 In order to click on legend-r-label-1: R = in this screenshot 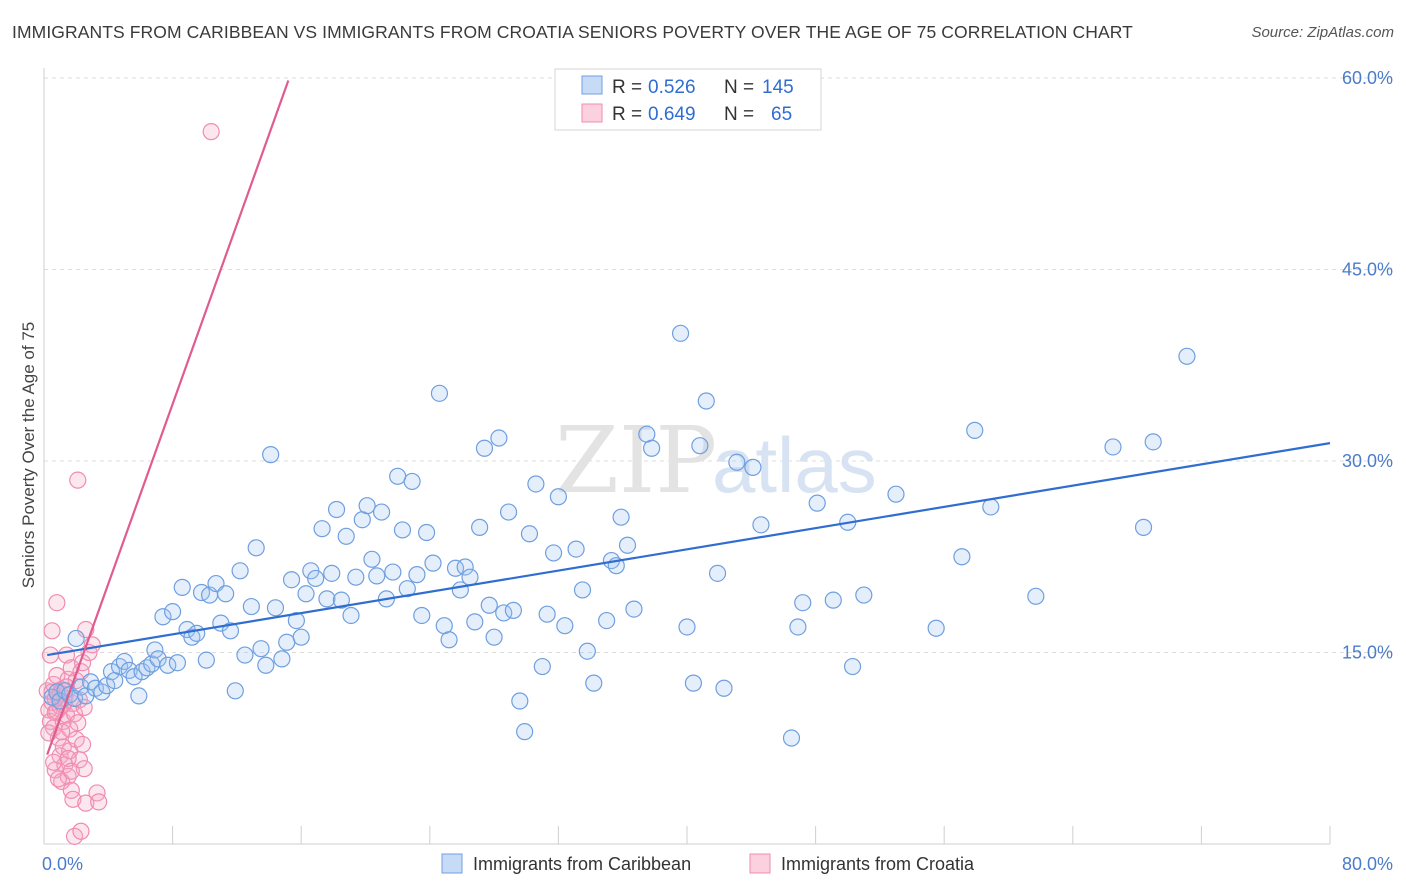, I will do `click(627, 87)`.